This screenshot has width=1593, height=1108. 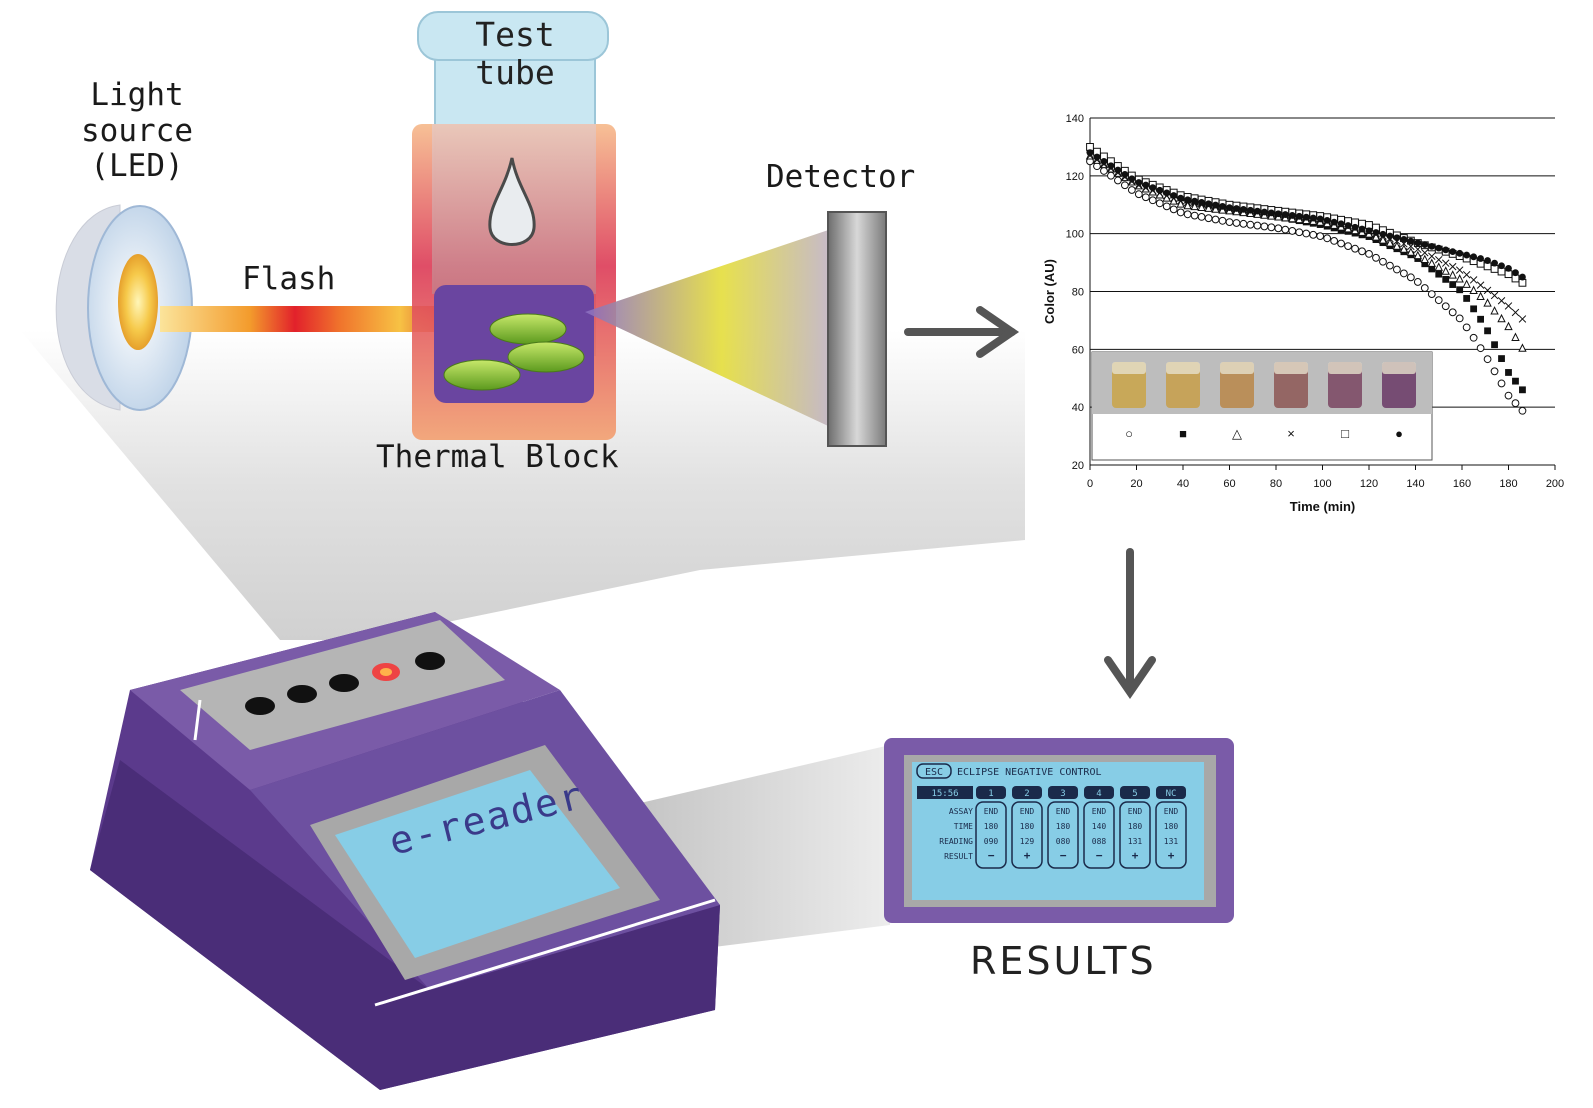 What do you see at coordinates (945, 792) in the screenshot?
I see `first-col-box` at bounding box center [945, 792].